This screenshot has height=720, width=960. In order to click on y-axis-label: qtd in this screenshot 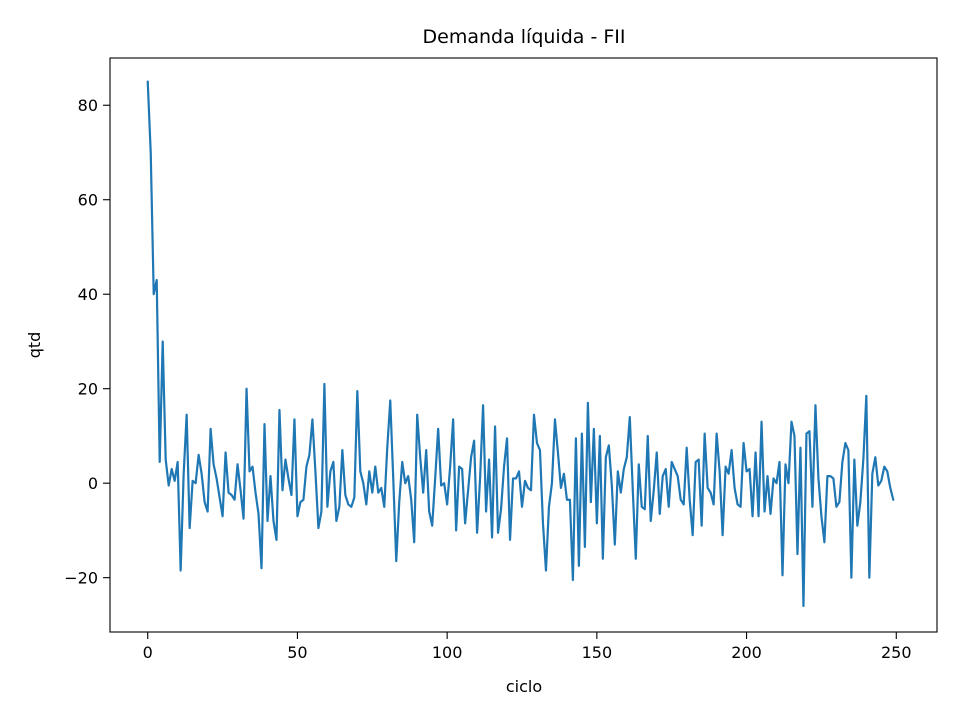, I will do `click(34, 345)`.